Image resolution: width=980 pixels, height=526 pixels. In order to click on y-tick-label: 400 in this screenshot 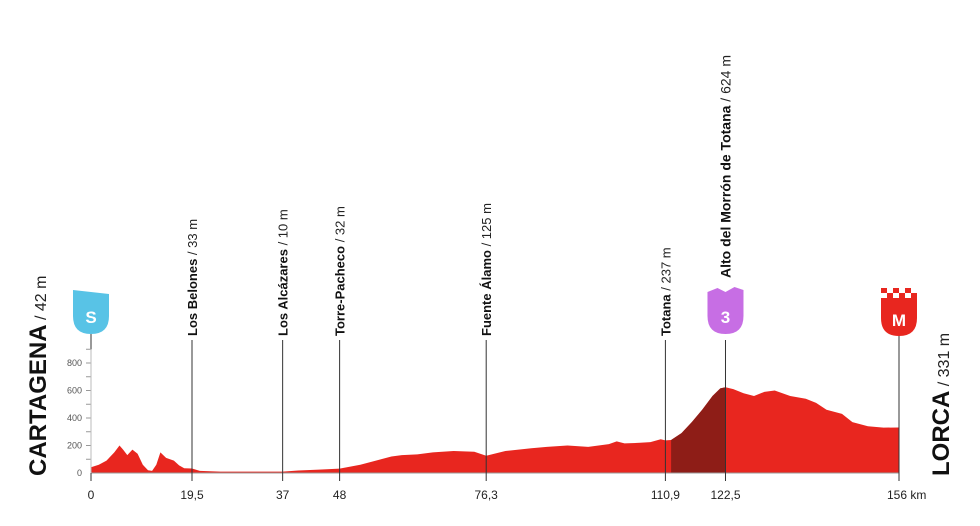, I will do `click(74, 418)`.